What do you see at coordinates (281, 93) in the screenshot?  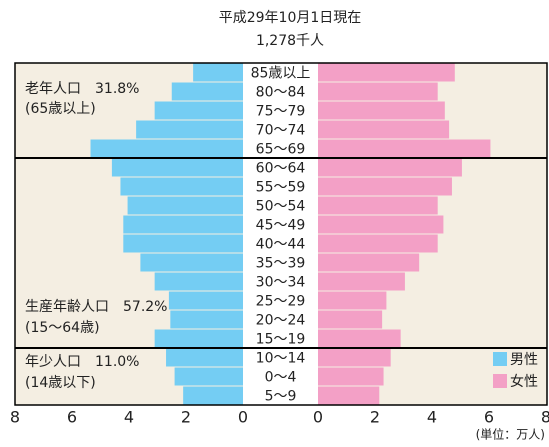 I see `age-label: 80～84` at bounding box center [281, 93].